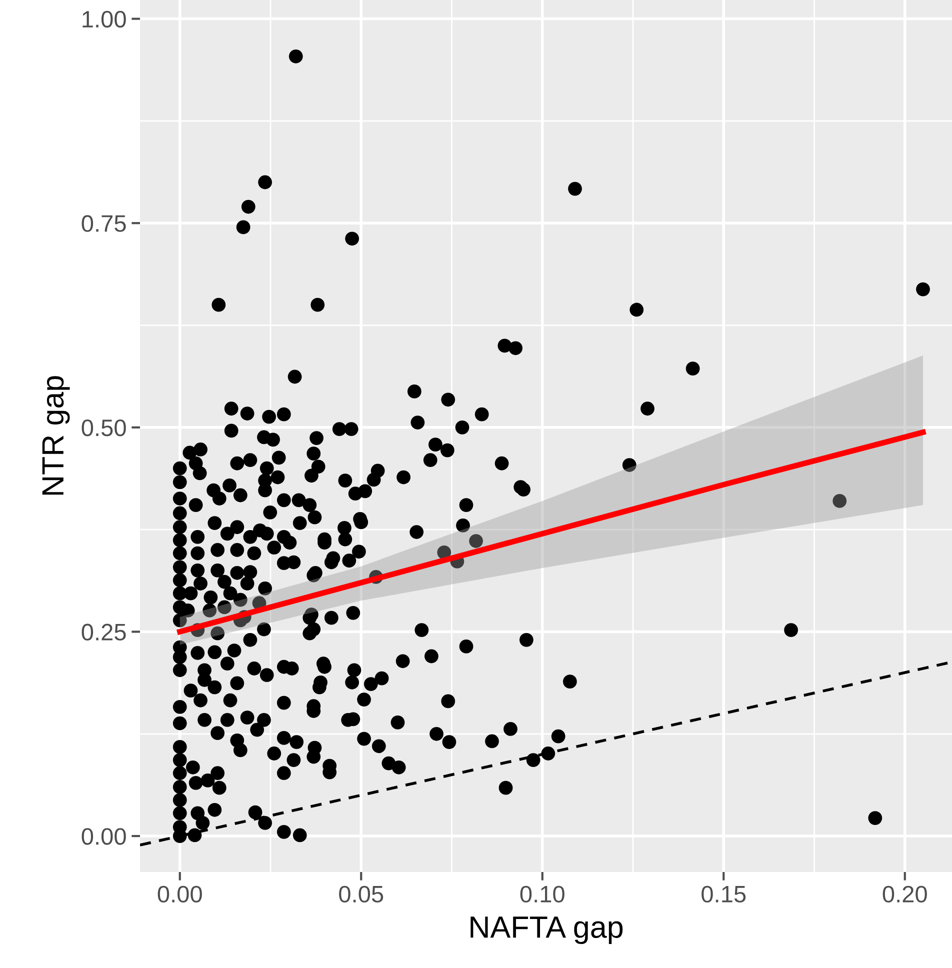 Image resolution: width=952 pixels, height=968 pixels. What do you see at coordinates (104, 223) in the screenshot?
I see `y-tick-label: 0.75` at bounding box center [104, 223].